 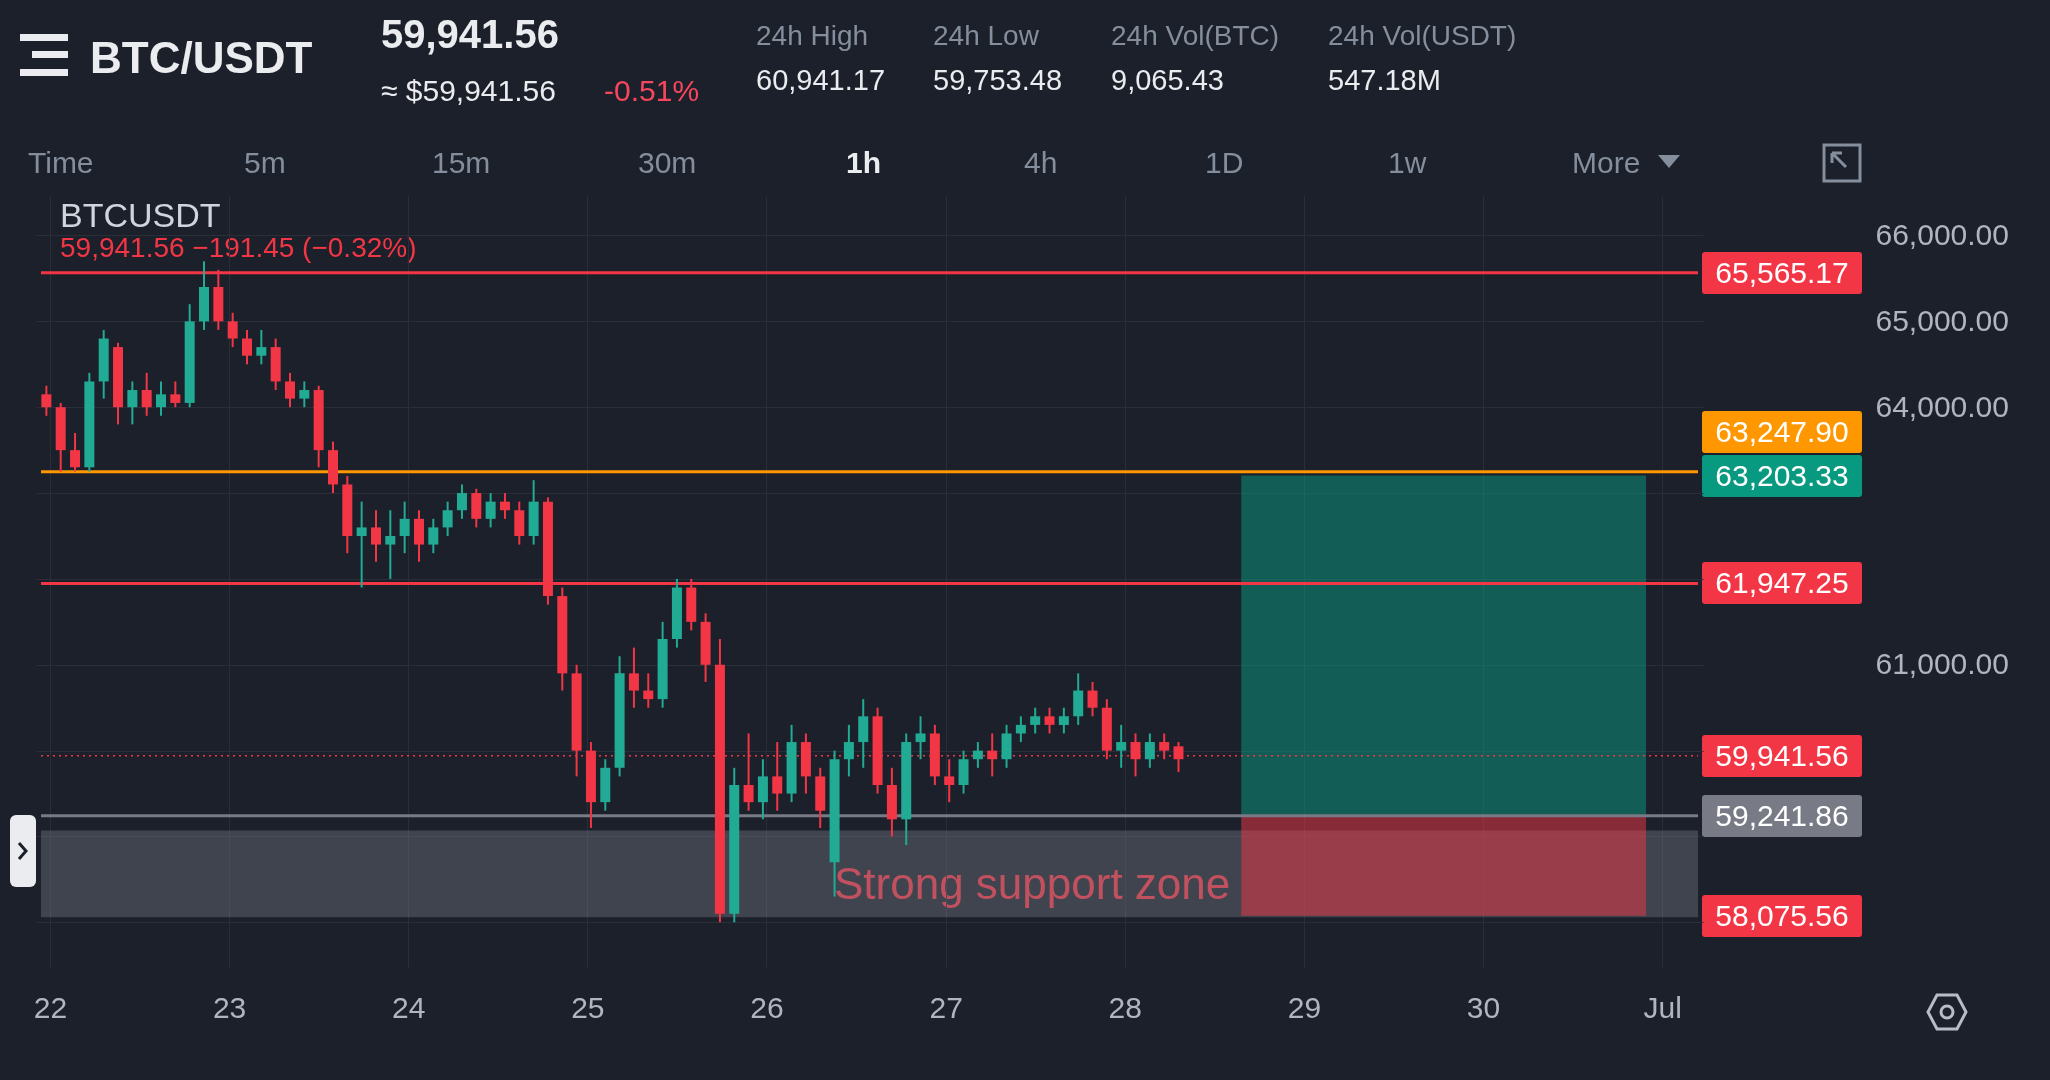 I want to click on text: 24h Vol(BTC), so click(x=1195, y=35).